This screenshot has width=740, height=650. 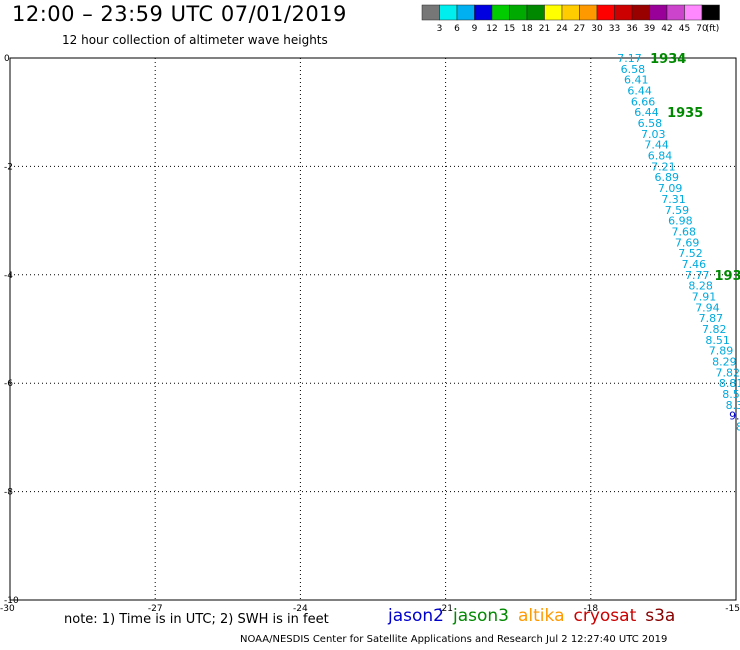 What do you see at coordinates (579, 29) in the screenshot?
I see `colorbar-label: 27` at bounding box center [579, 29].